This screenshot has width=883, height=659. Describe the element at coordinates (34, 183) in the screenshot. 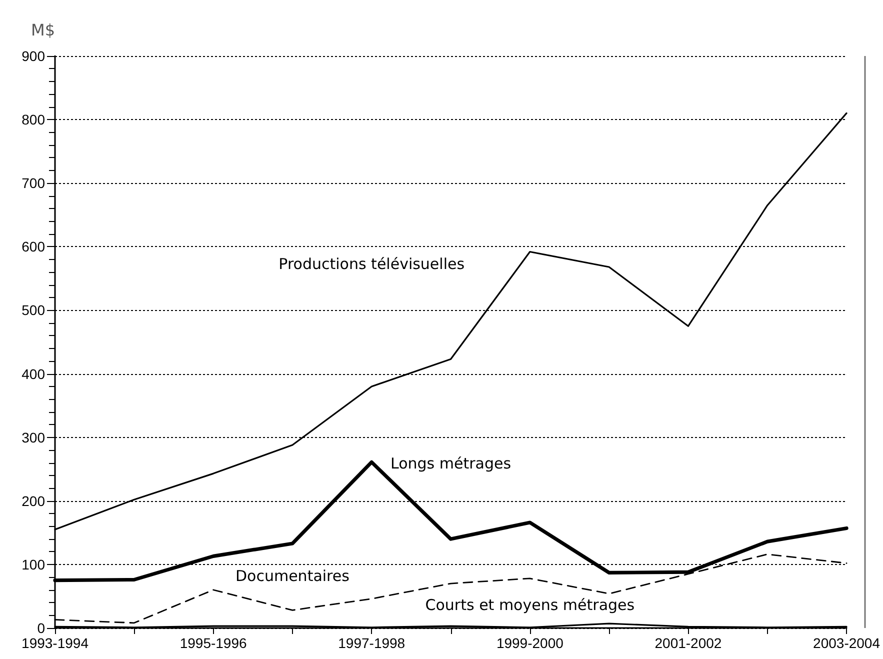

I see `y-tick-label: 700` at that location.